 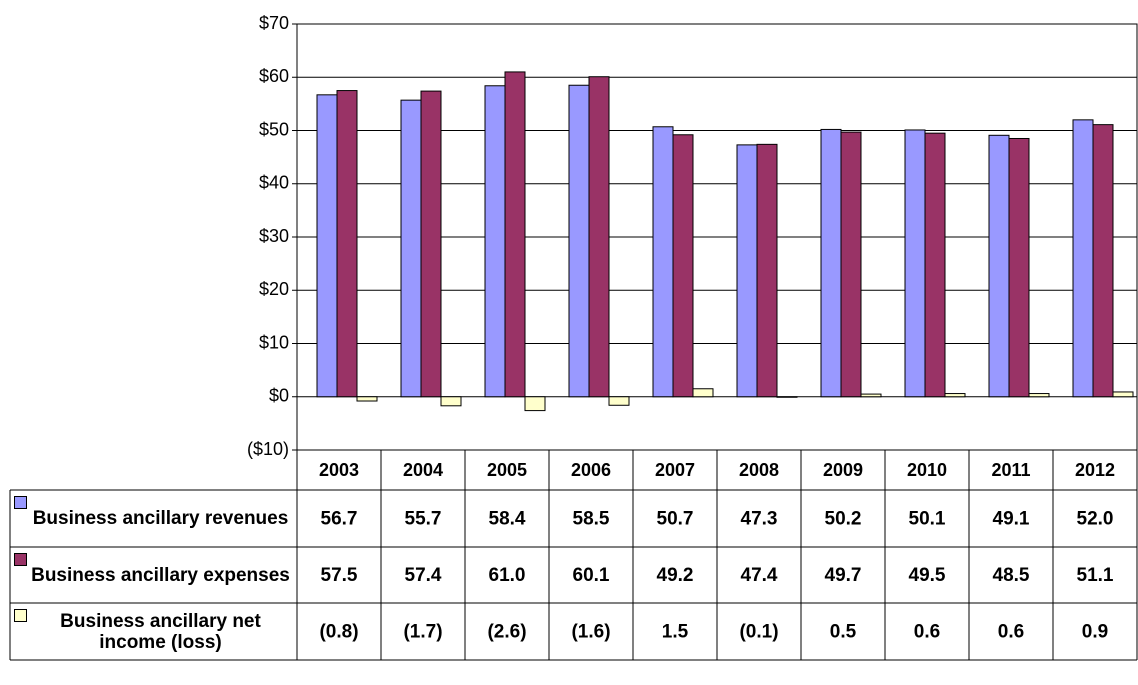 What do you see at coordinates (422, 632) in the screenshot?
I see `data-label: (1.7)` at bounding box center [422, 632].